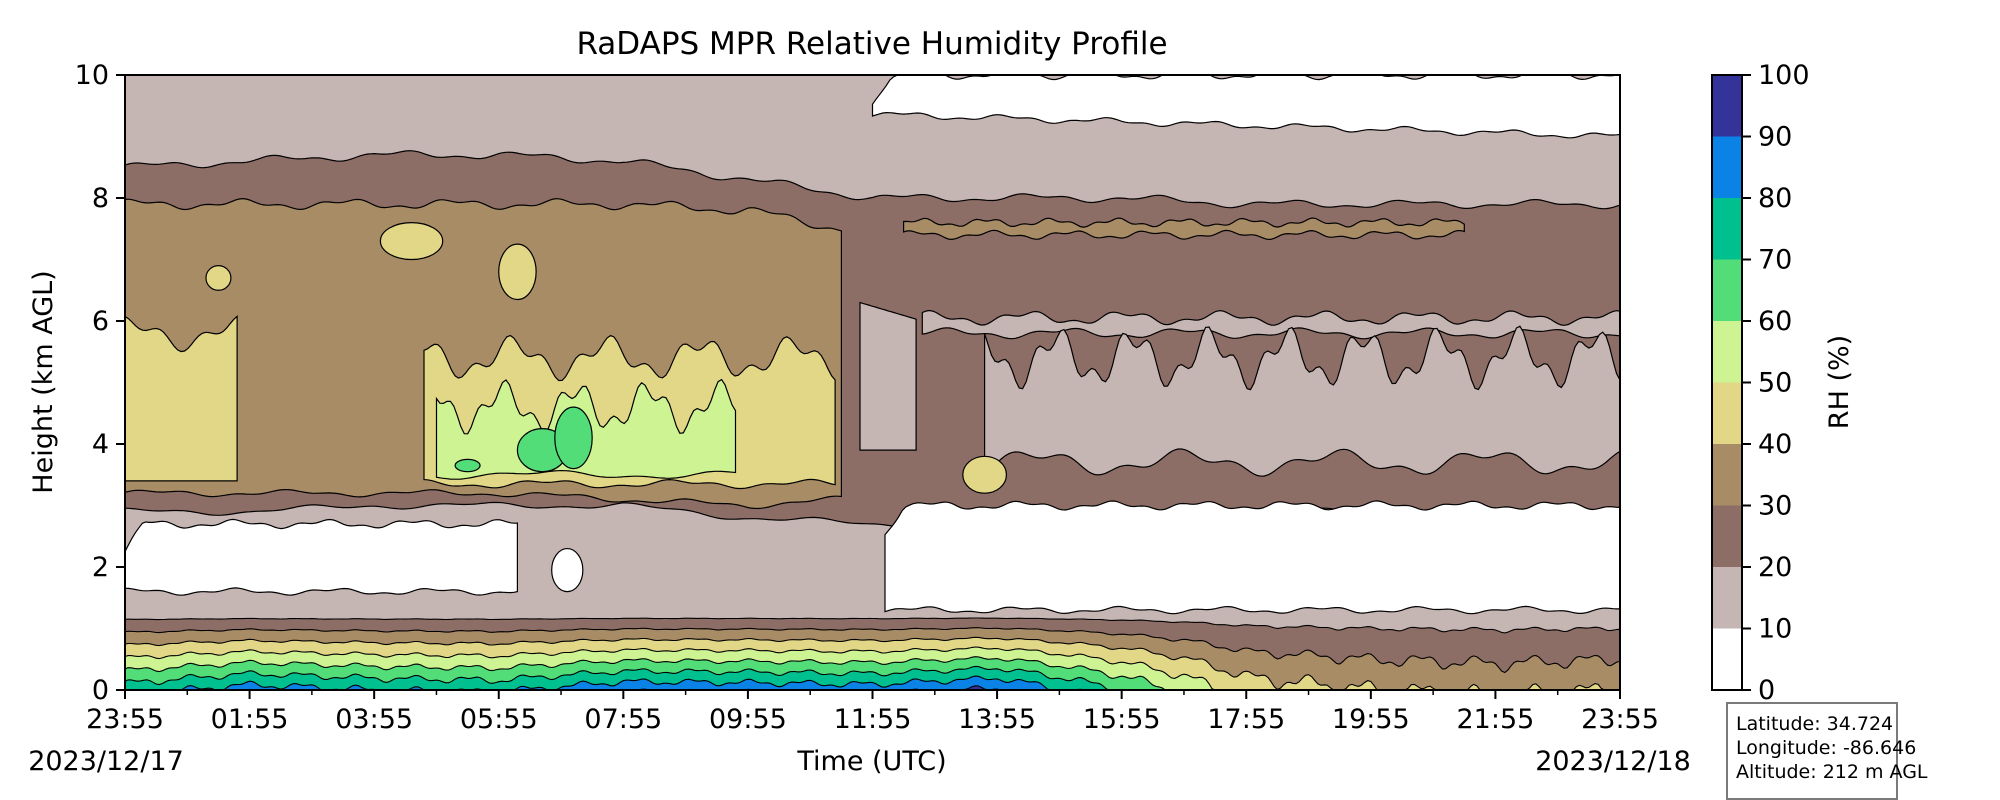 The image size is (2000, 800). What do you see at coordinates (1270, 324) in the screenshot?
I see `rh-bin-10-20-gap-b` at bounding box center [1270, 324].